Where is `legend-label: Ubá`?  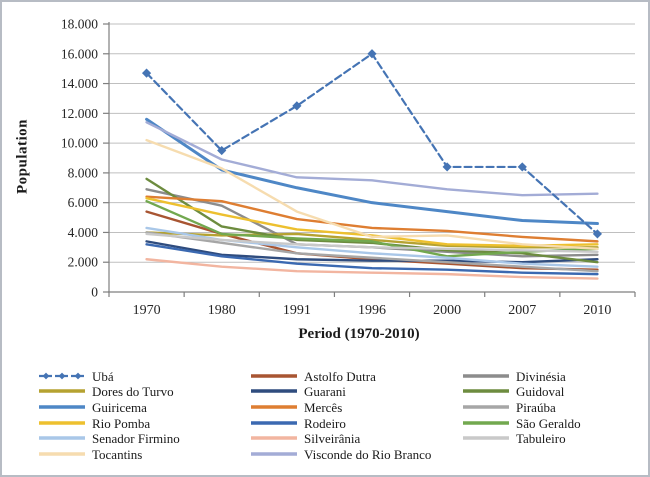
legend-label: Ubá is located at coordinates (103, 376).